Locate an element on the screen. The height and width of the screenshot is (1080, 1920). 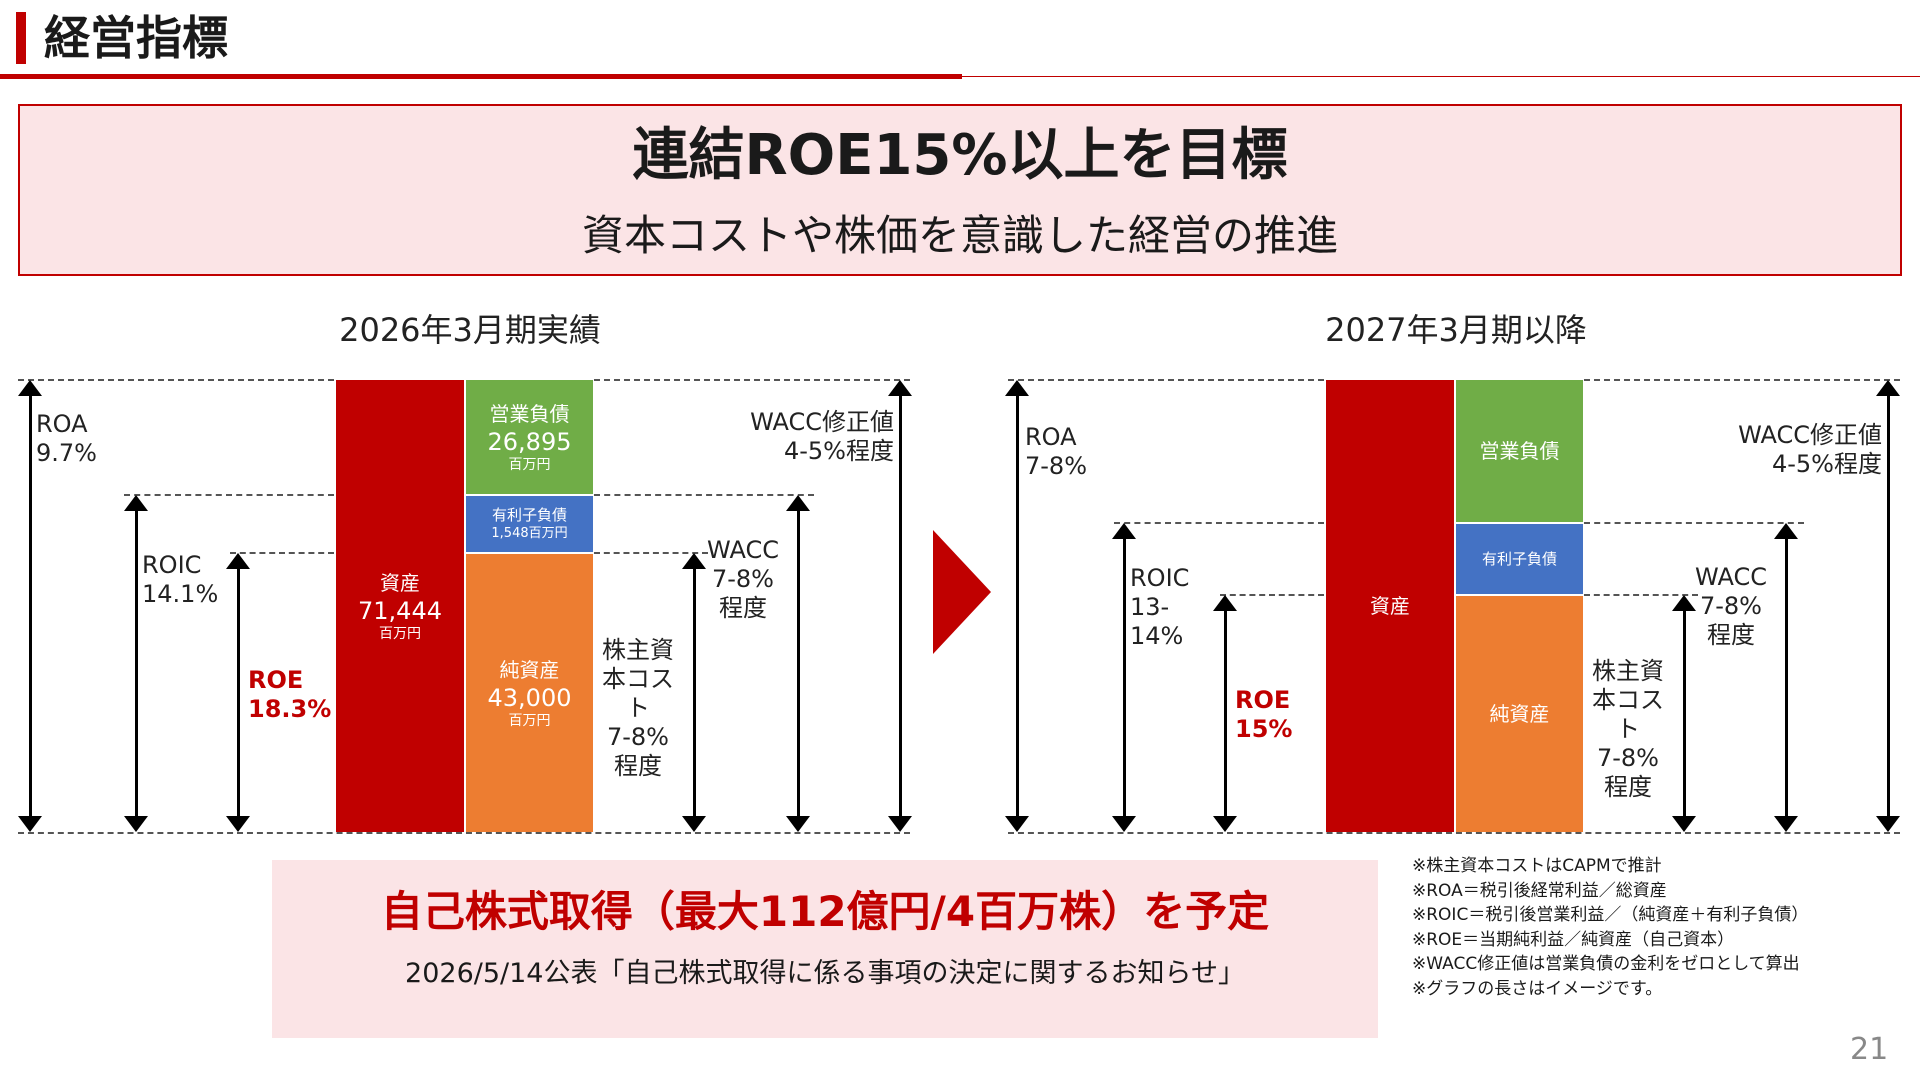
right-roe-label: ROE 15% is located at coordinates (1264, 714).